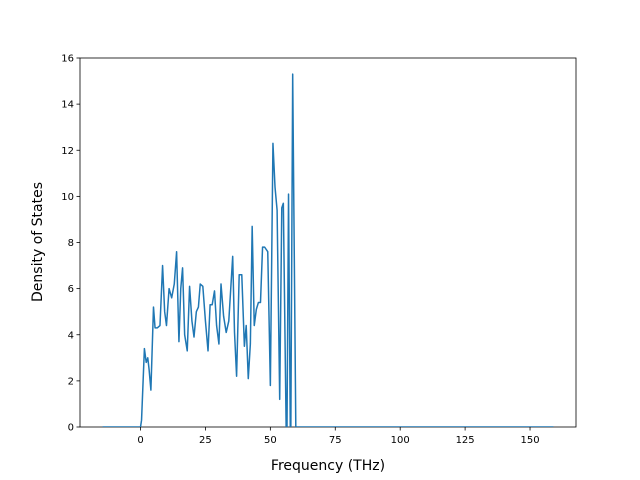 The height and width of the screenshot is (480, 640). Describe the element at coordinates (71, 289) in the screenshot. I see `y-tick-label: 6` at that location.